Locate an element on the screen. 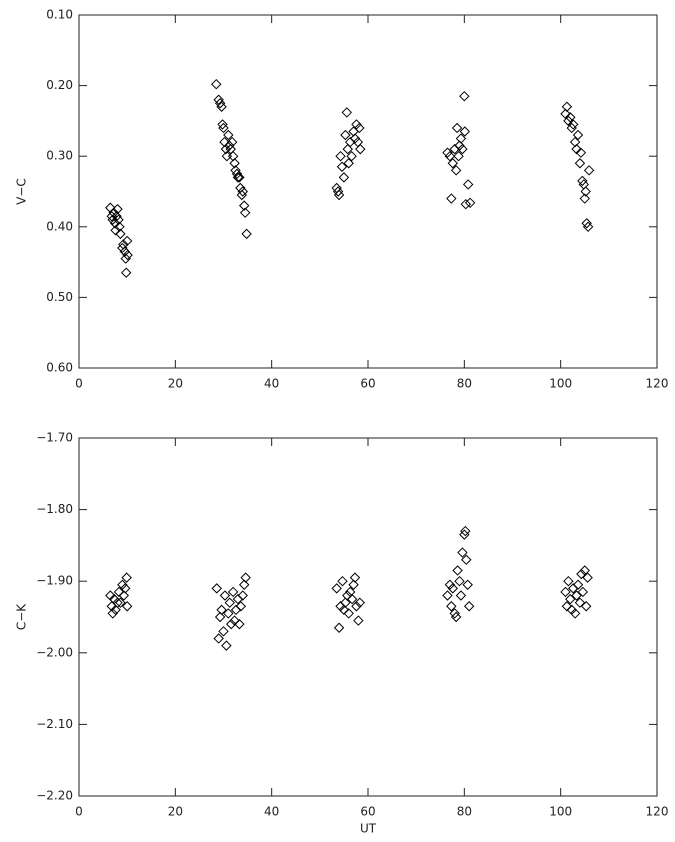 Image resolution: width=675 pixels, height=842 pixels. y-axis-label: V−C is located at coordinates (22, 191).